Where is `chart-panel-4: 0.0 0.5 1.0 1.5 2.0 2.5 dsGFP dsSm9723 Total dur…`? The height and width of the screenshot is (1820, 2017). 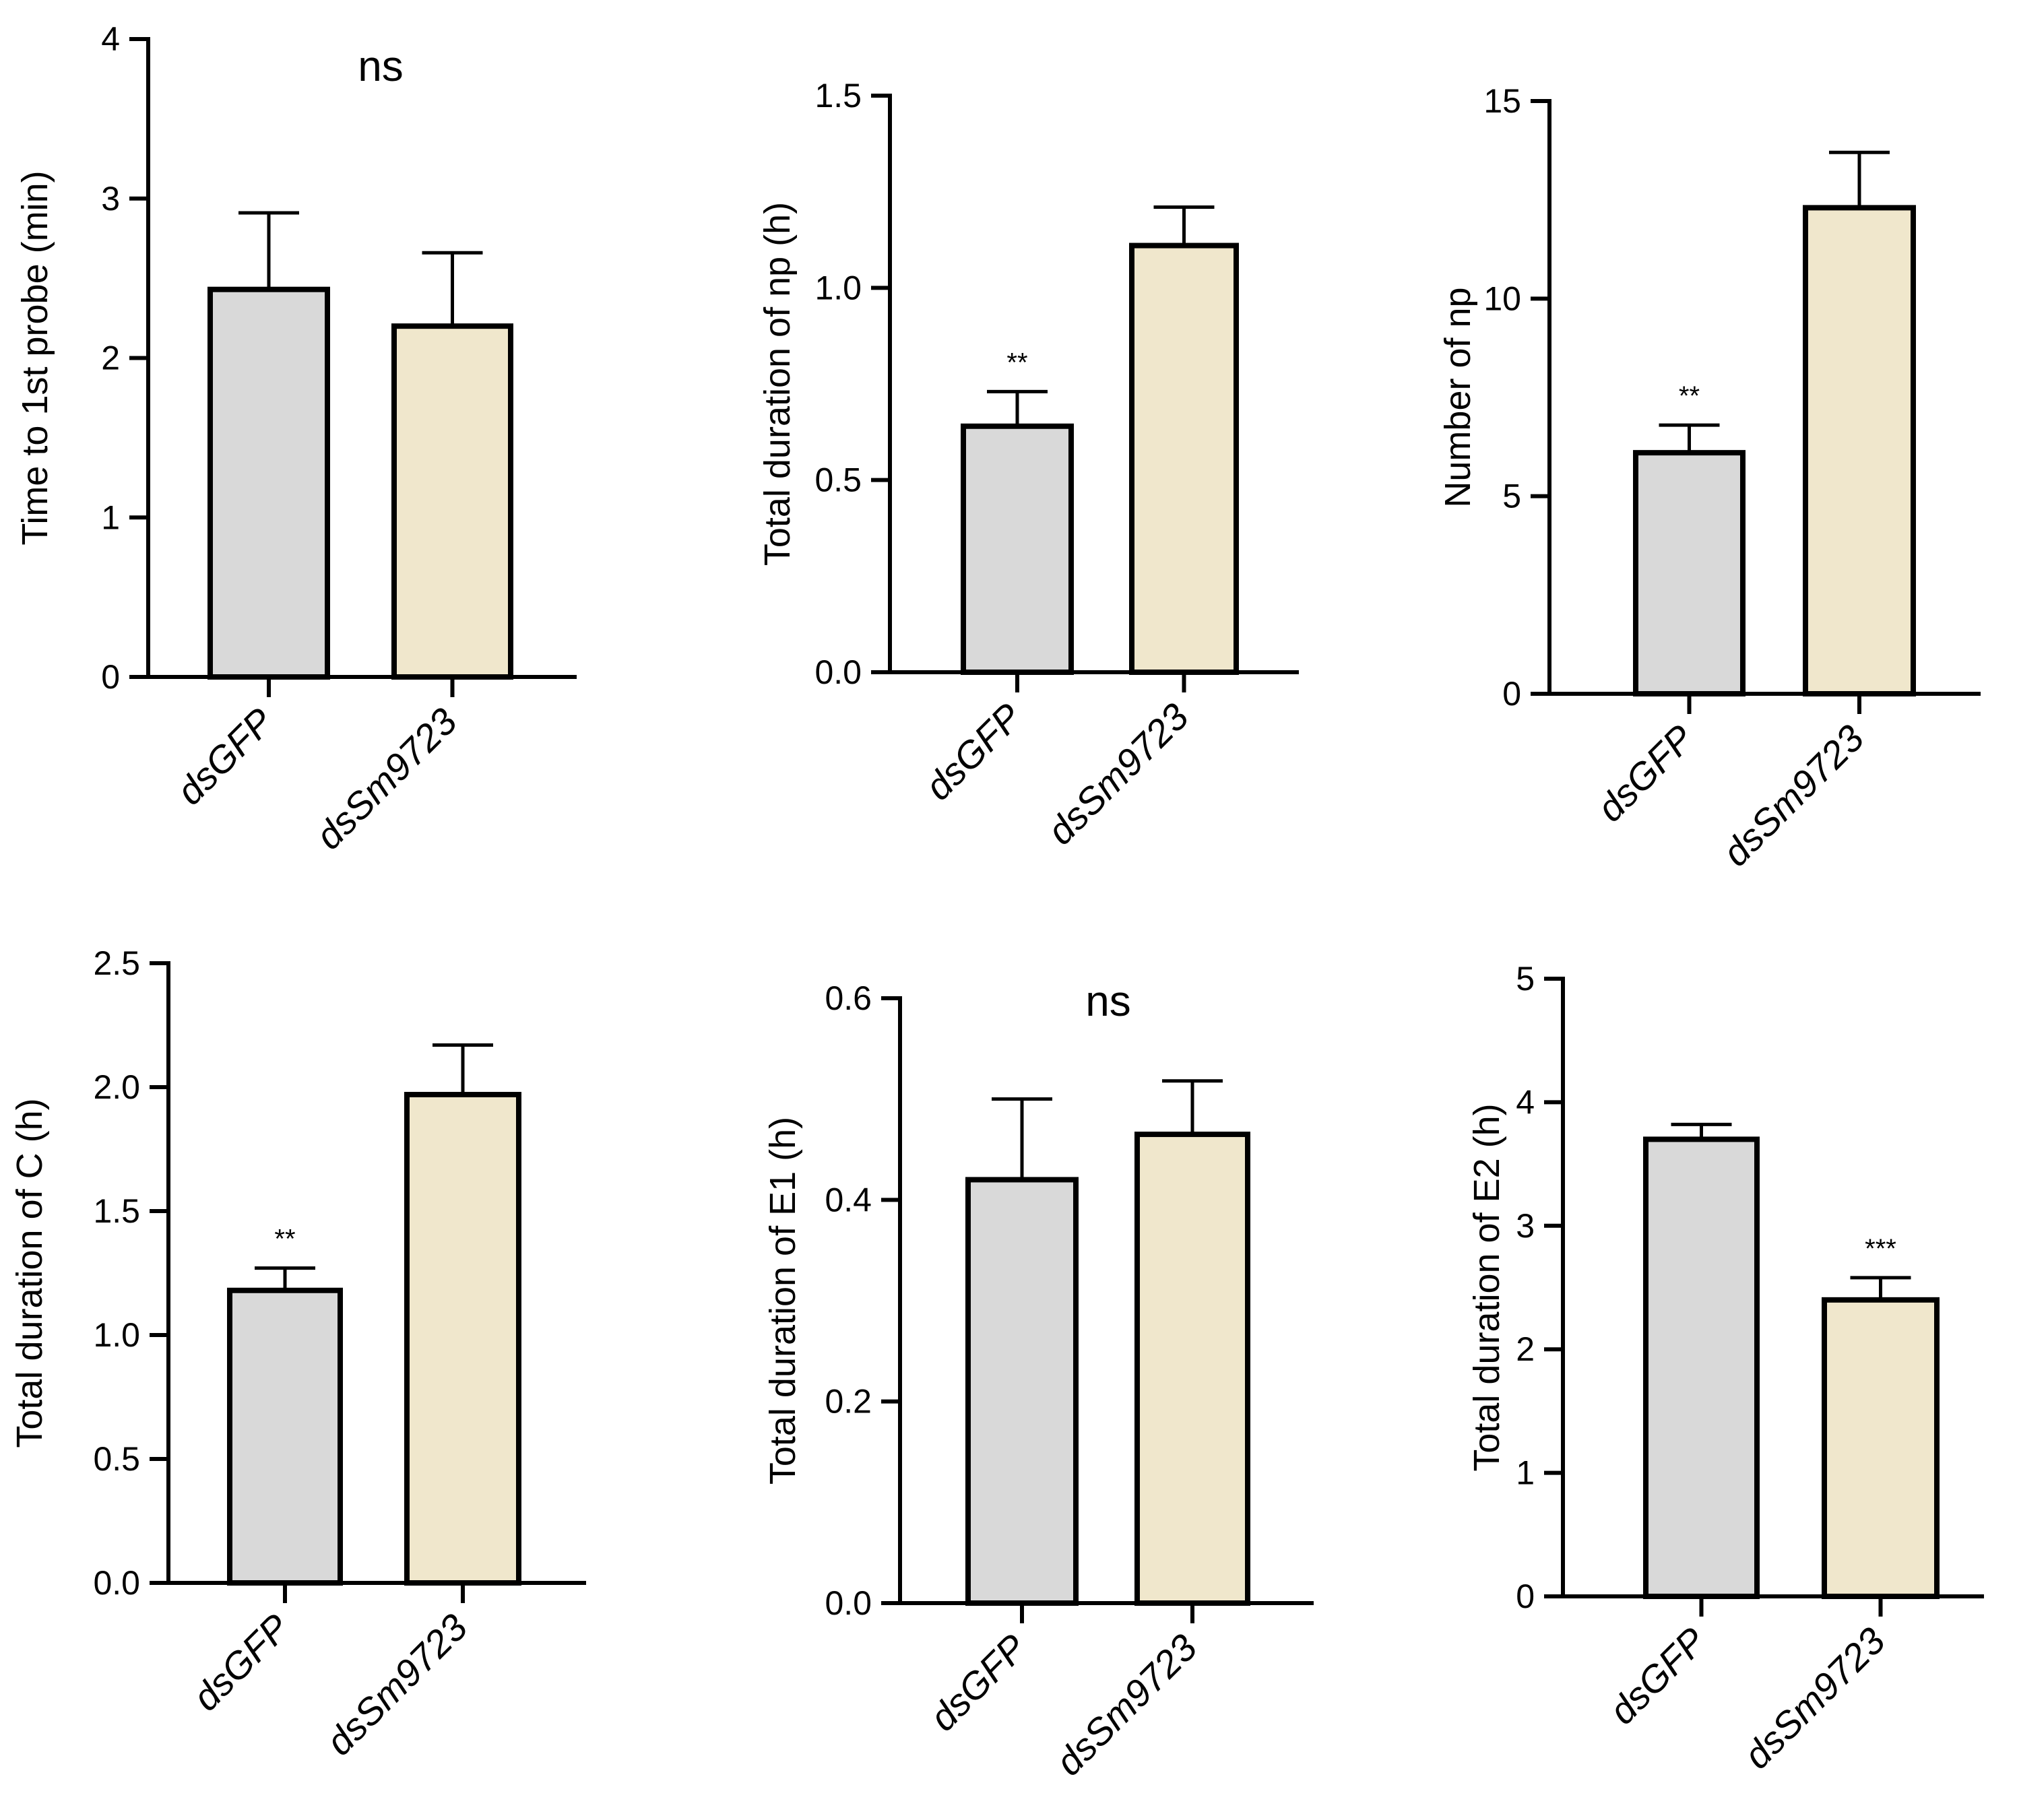 chart-panel-4: 0.0 0.5 1.0 1.5 2.0 2.5 dsGFP dsSm9723 Total dur… is located at coordinates (297, 1353).